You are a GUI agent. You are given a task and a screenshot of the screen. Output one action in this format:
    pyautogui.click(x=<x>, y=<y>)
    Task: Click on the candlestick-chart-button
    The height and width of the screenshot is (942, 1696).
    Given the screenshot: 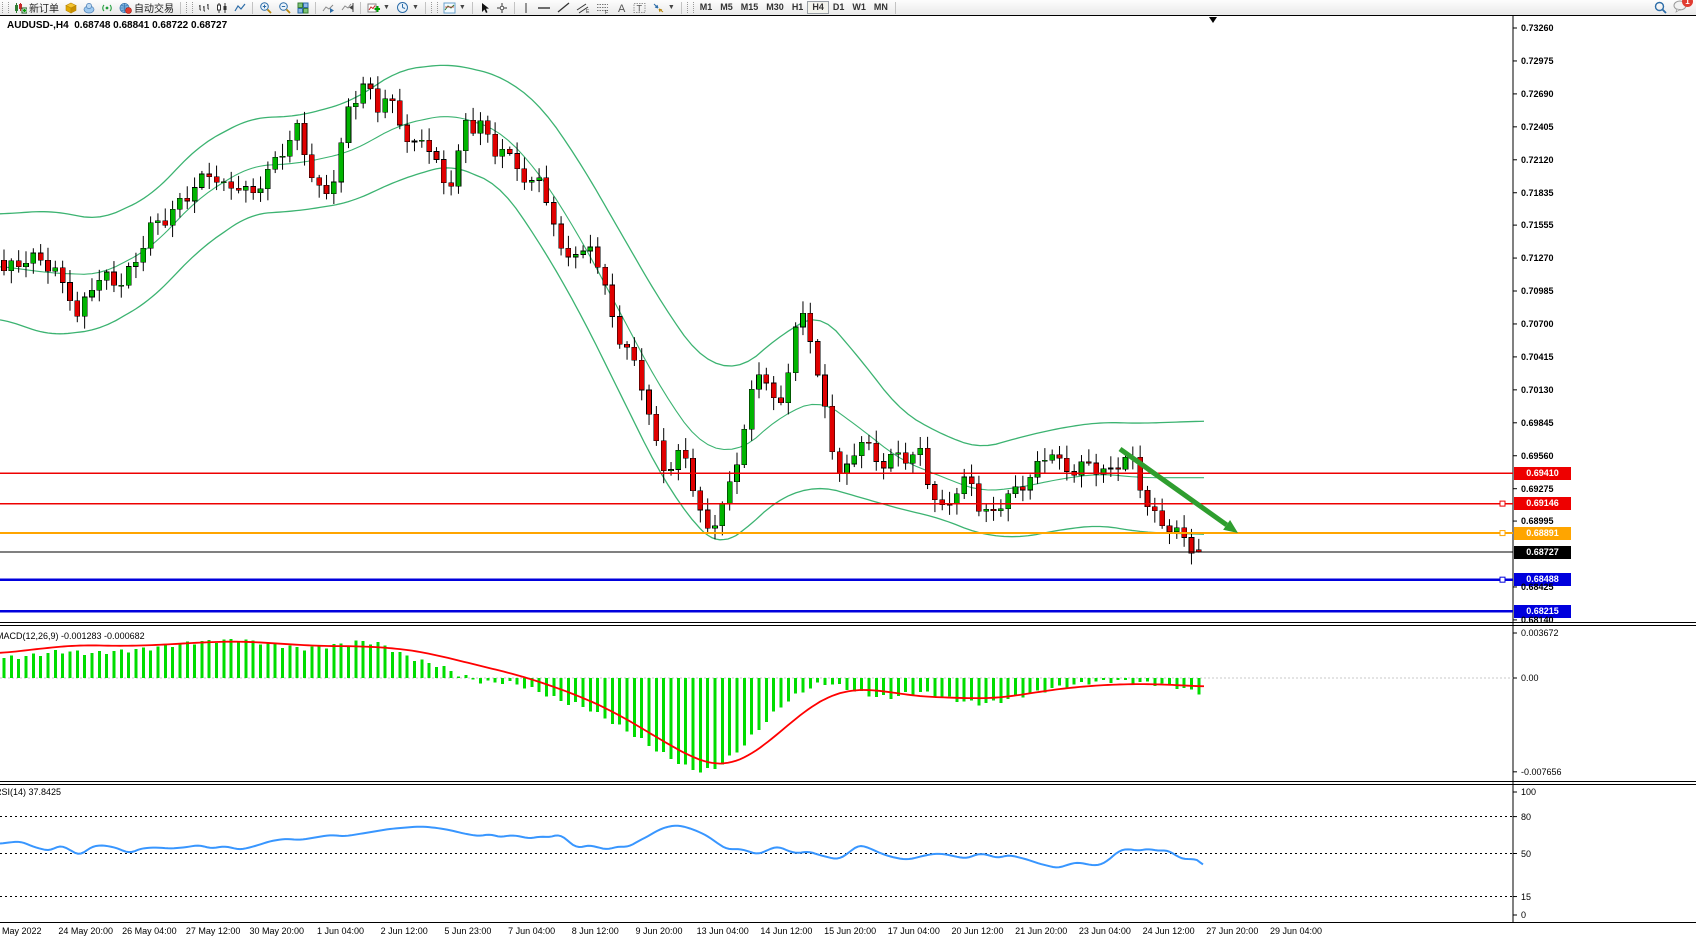 What is the action you would take?
    pyautogui.click(x=222, y=8)
    